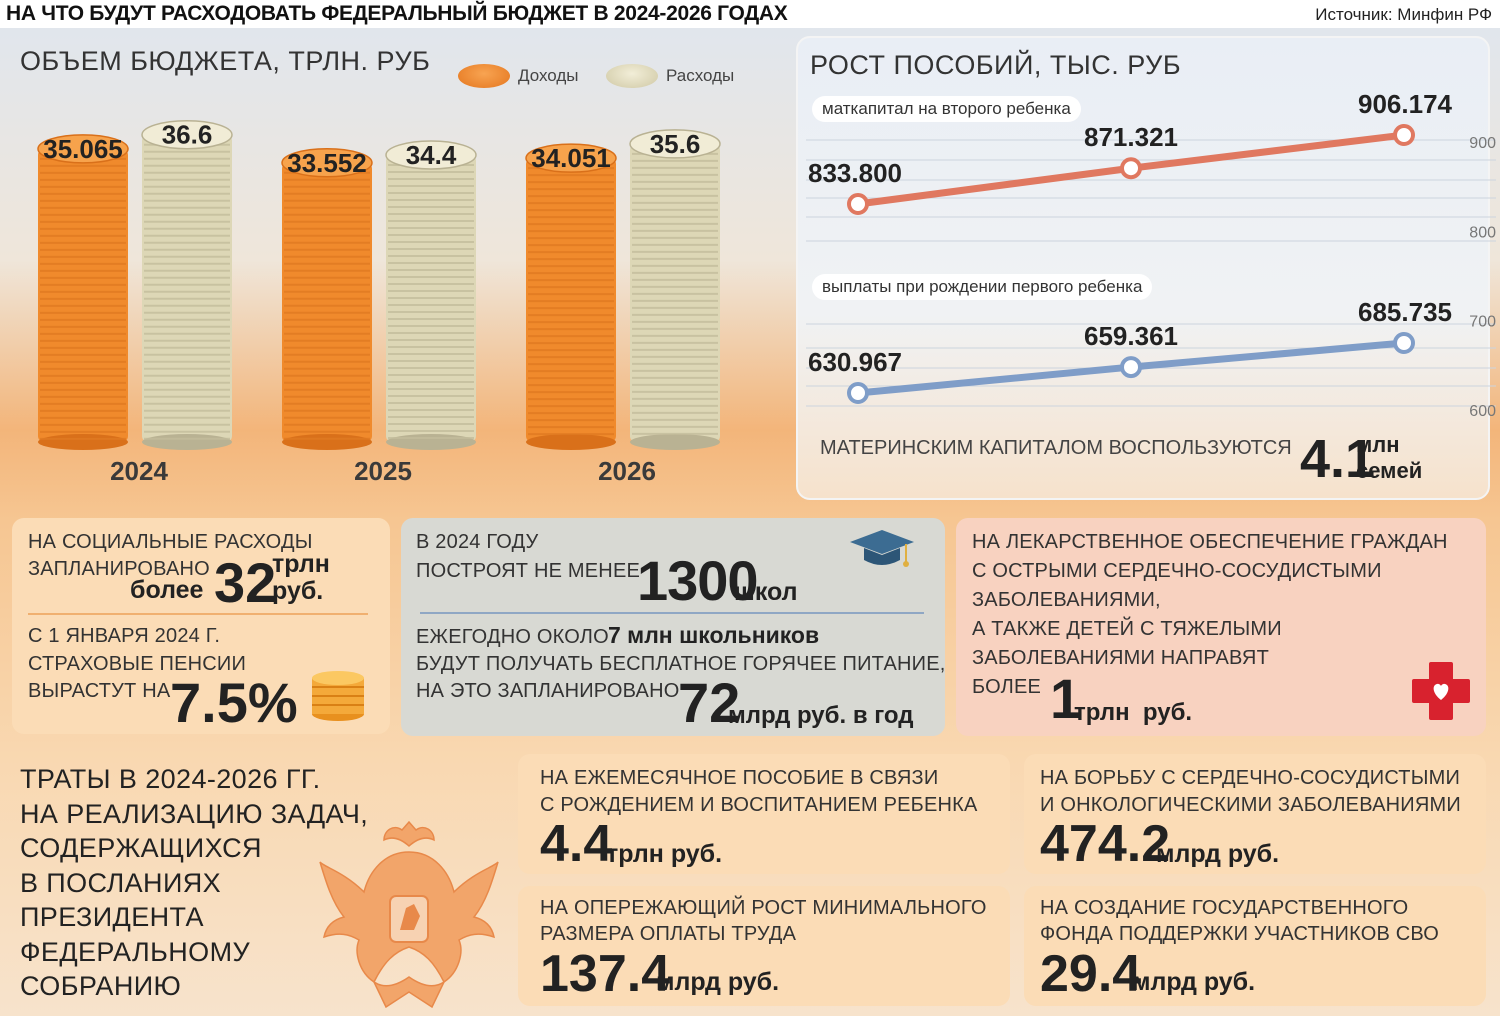 The height and width of the screenshot is (1016, 1500). I want to click on card1-line2: С РОЖДЕНИЕМ И ВОСПИТАНИЕМ РЕБЕНКА, so click(759, 805).